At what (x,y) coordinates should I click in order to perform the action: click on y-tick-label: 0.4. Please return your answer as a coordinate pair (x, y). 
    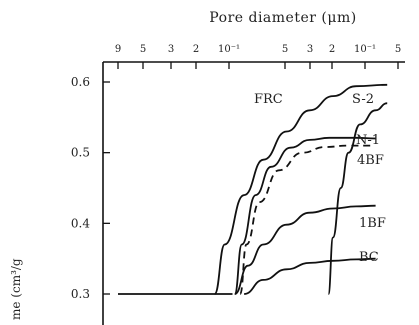
    Looking at the image, I should click on (80, 223).